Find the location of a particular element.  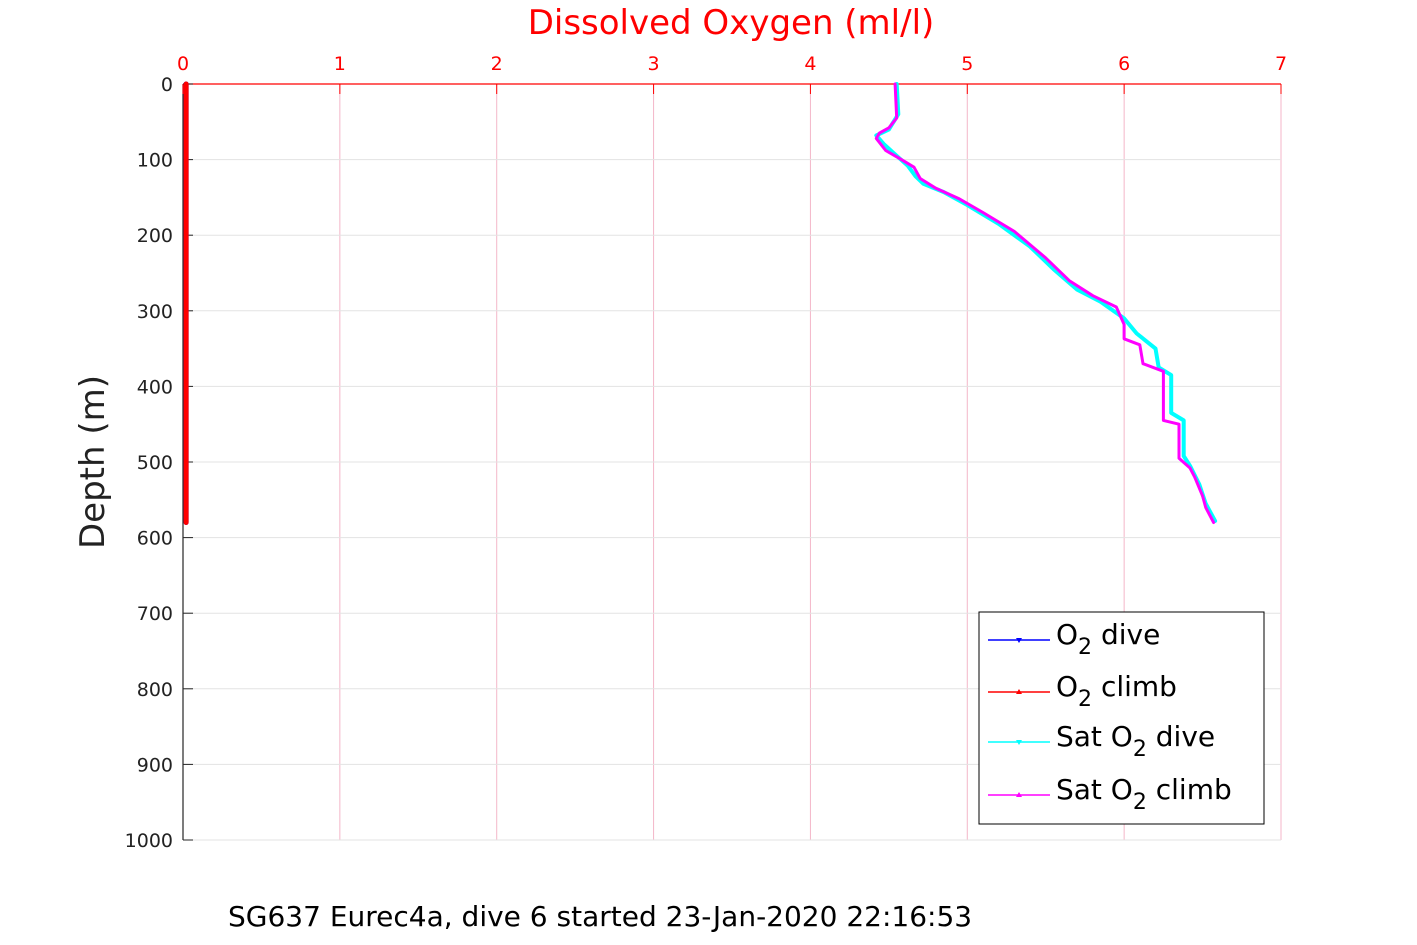

x-tick-label: 5 is located at coordinates (967, 64).